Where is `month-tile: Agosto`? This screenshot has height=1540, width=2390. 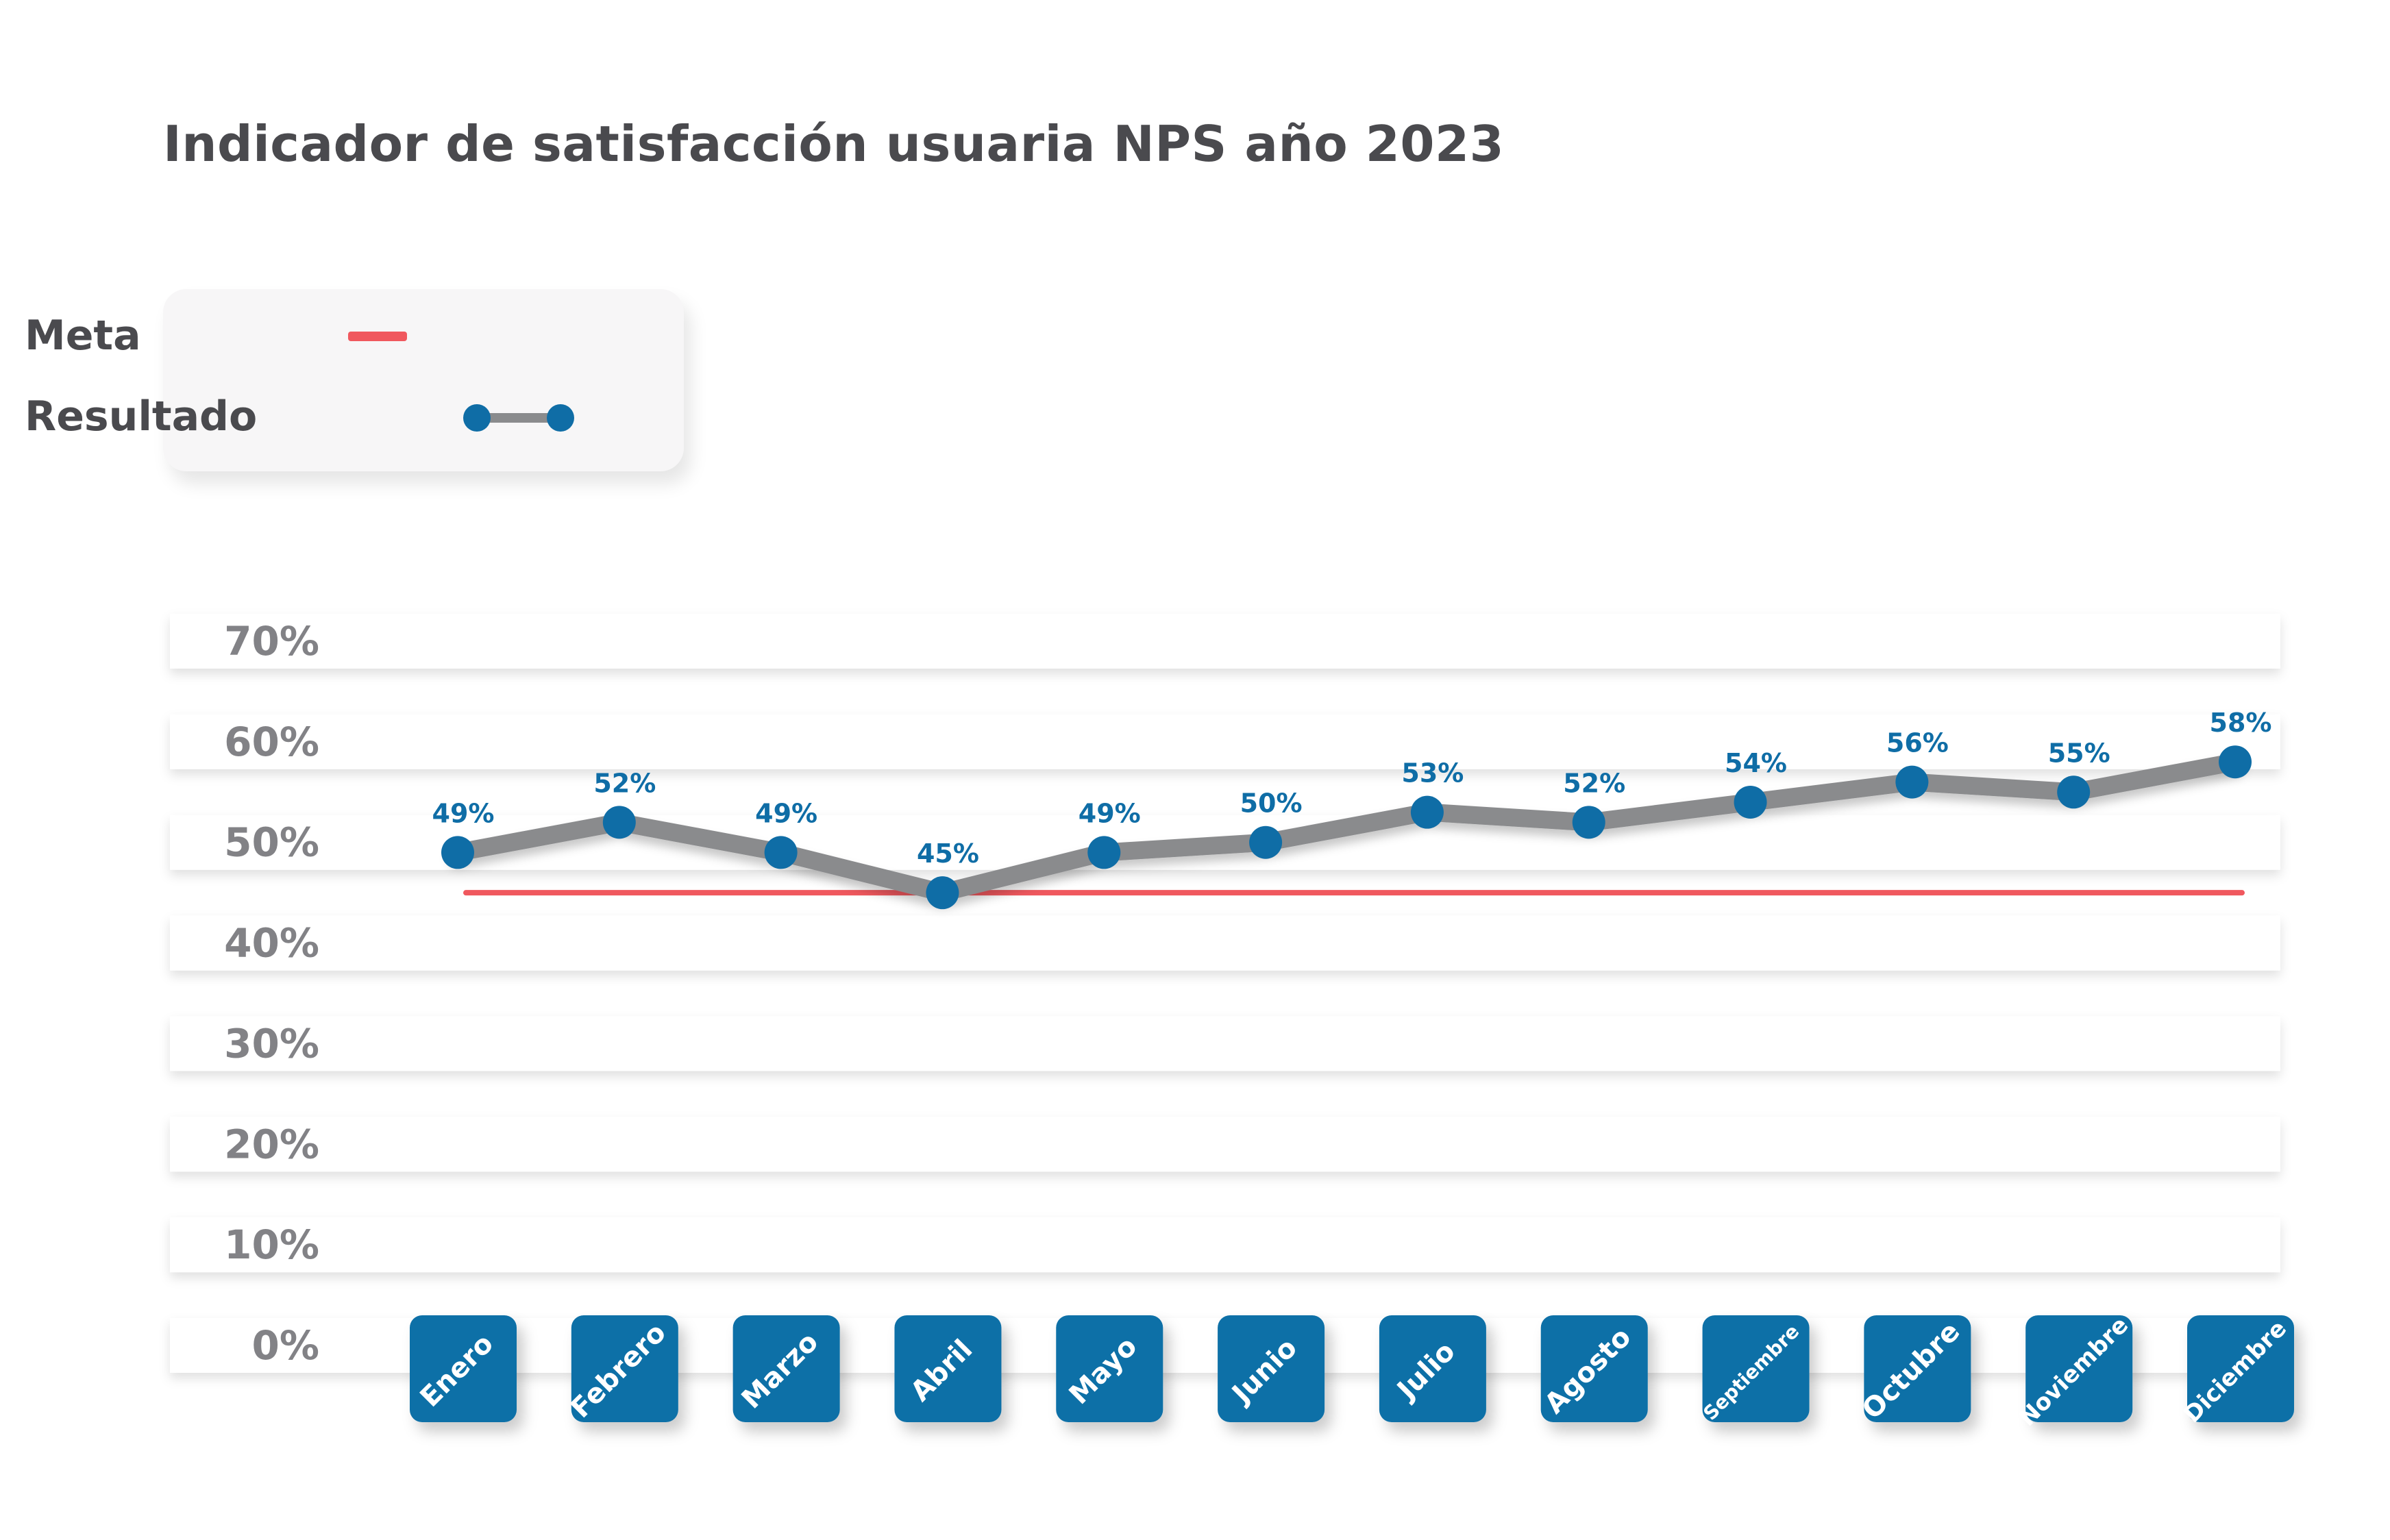
month-tile: Agosto is located at coordinates (1593, 1368).